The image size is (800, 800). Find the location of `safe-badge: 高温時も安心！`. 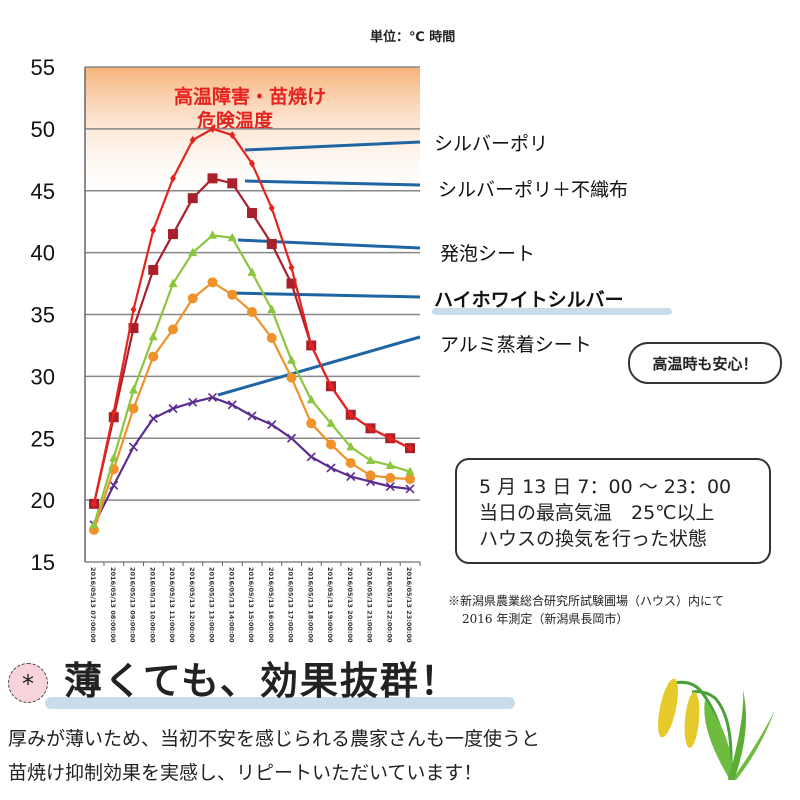

safe-badge: 高温時も安心！ is located at coordinates (705, 363).